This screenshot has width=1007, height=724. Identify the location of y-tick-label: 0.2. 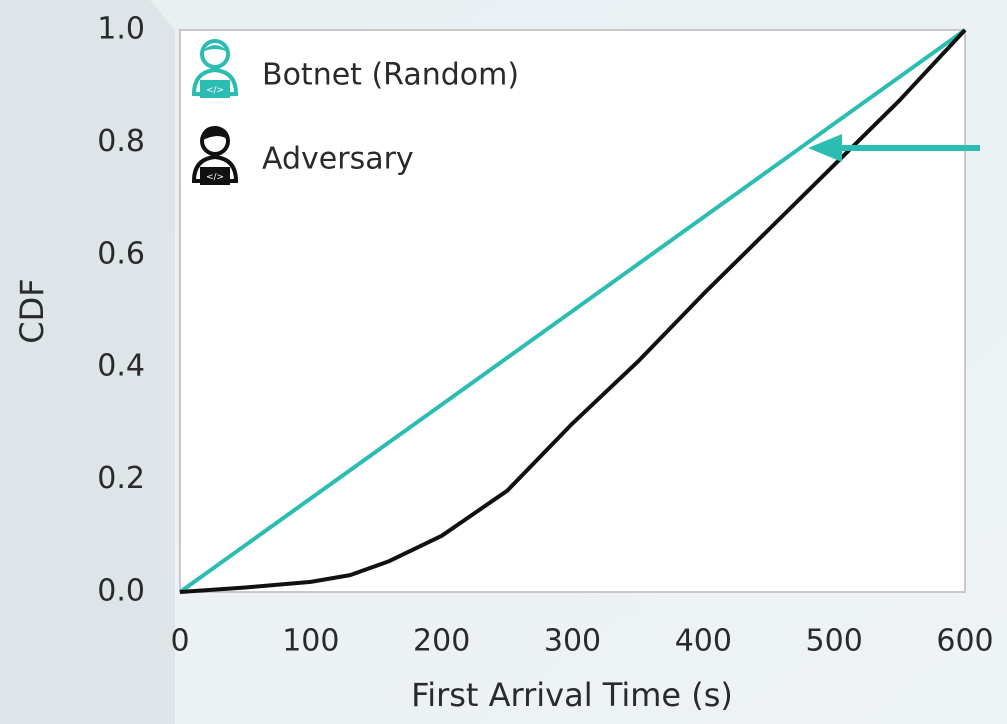
(121, 478).